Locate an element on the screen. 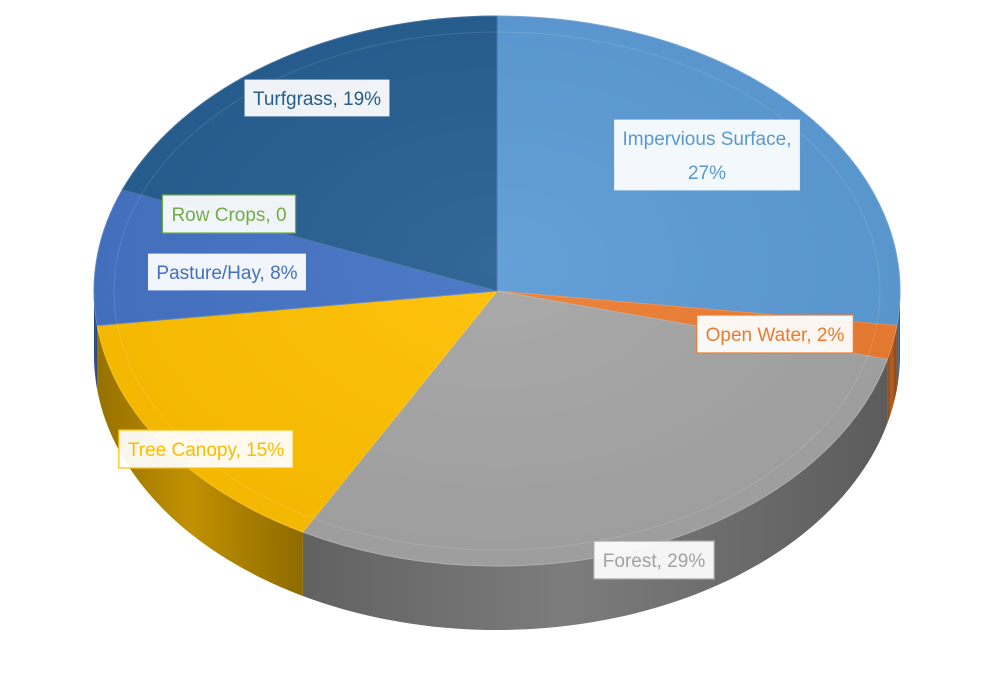 The image size is (992, 700). data-label-text: Row Crops, 0 is located at coordinates (228, 215).